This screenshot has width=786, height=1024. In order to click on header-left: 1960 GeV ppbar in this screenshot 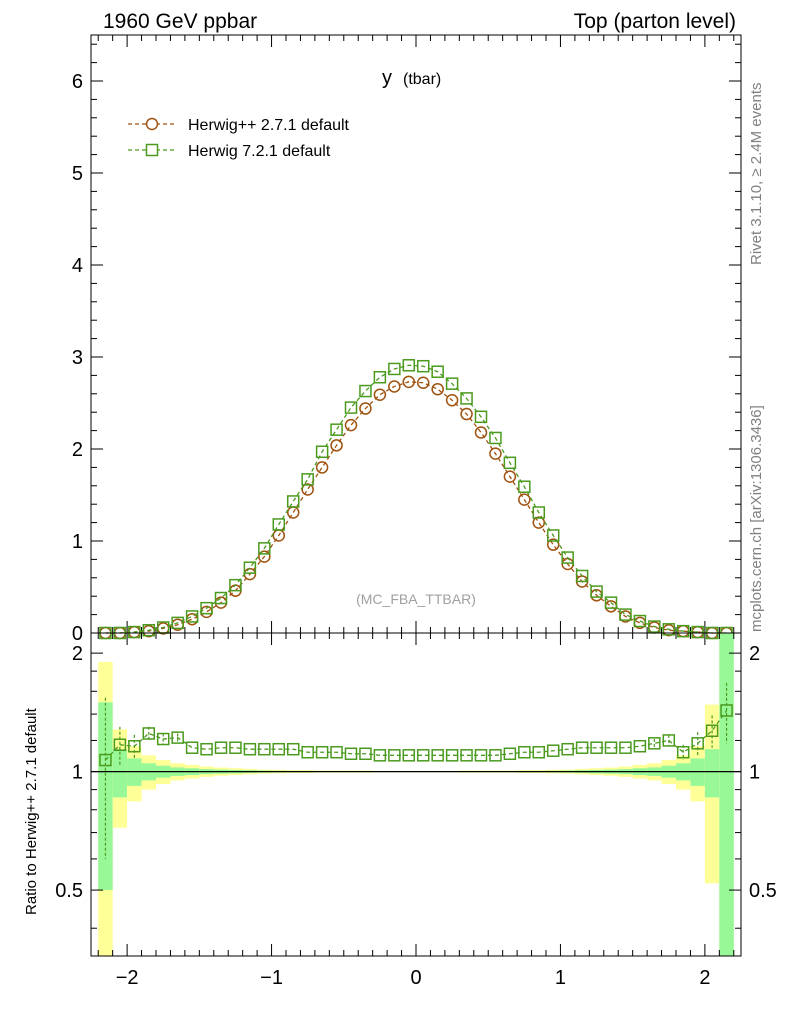, I will do `click(180, 21)`.